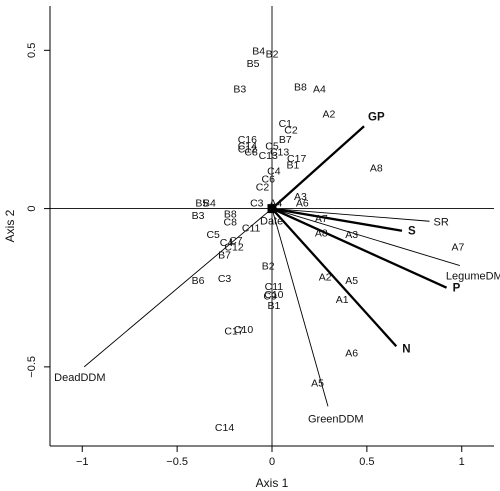 This screenshot has height=491, width=500. What do you see at coordinates (272, 209) in the screenshot?
I see `origin-marker` at bounding box center [272, 209].